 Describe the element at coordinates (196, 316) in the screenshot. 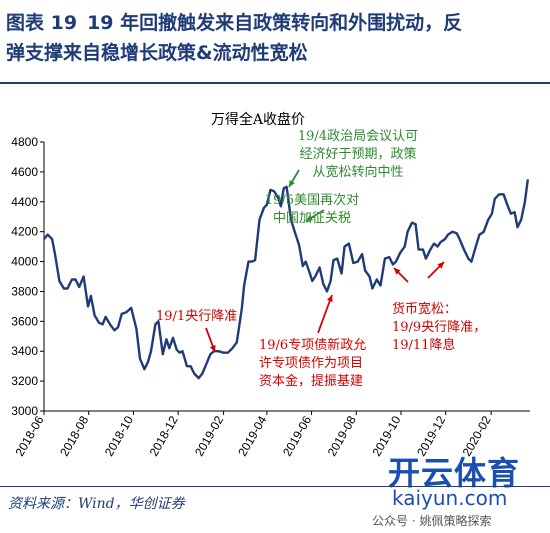

I see `annotation-text: 19/1央行降准` at that location.